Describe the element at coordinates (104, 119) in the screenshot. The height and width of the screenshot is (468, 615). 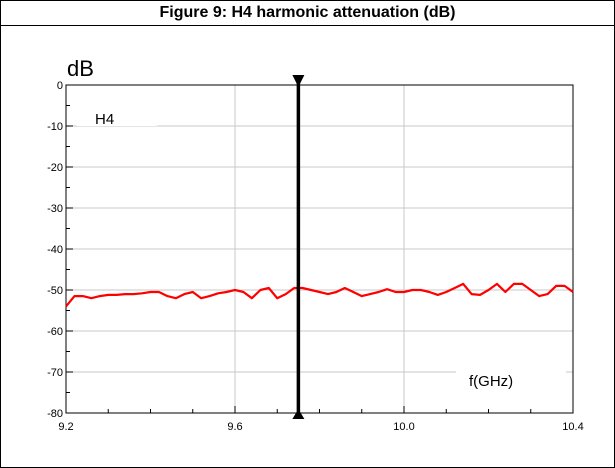
I see `series-label: H4` at that location.